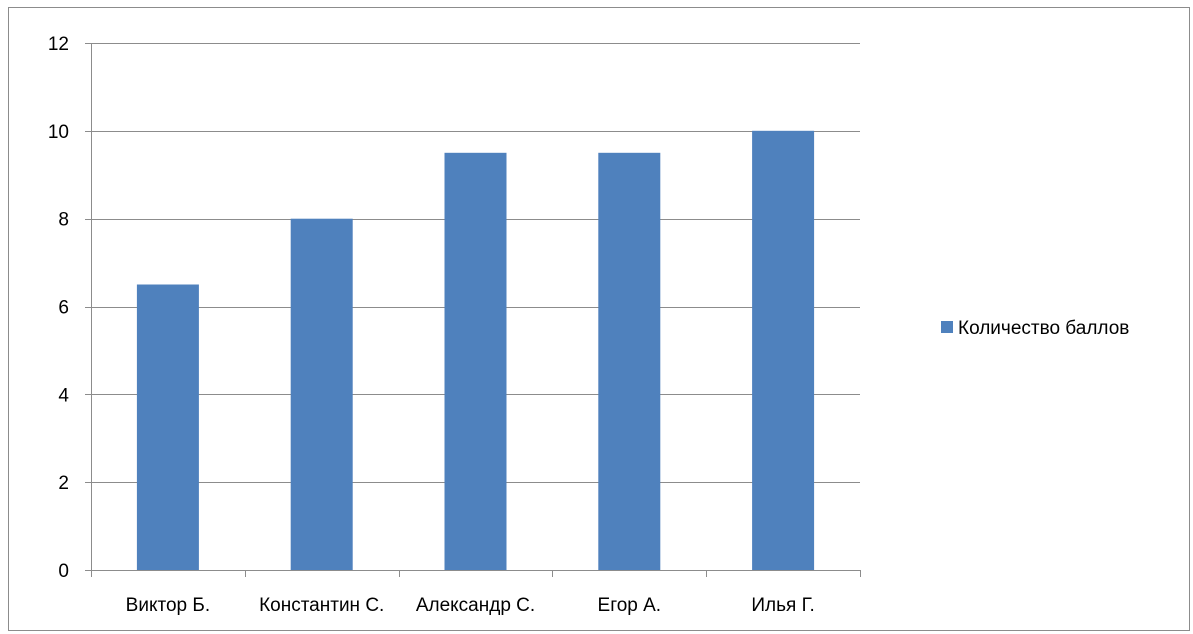 This screenshot has height=634, width=1193. What do you see at coordinates (63, 220) in the screenshot?
I see `y-tick-label: 8` at bounding box center [63, 220].